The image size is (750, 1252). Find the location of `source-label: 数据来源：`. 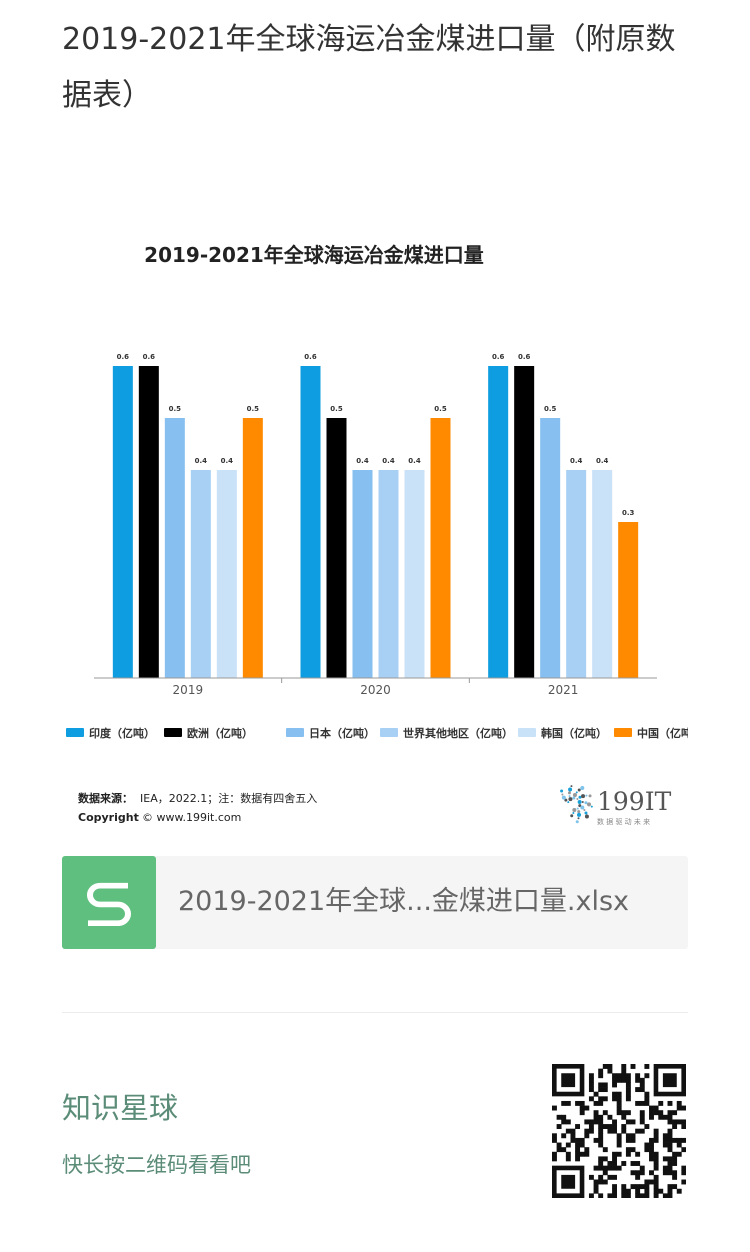

source-label: 数据来源： is located at coordinates (105, 798).